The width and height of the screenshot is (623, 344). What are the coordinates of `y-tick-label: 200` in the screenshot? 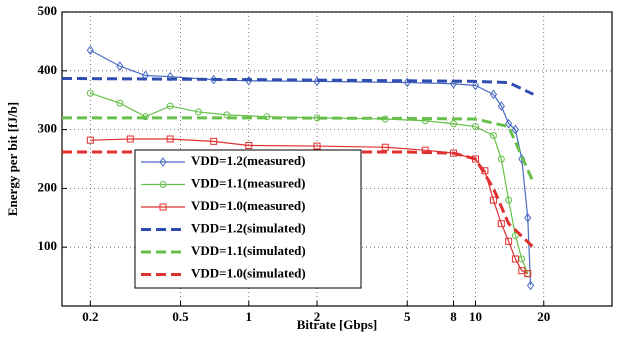 It's located at (48, 186).